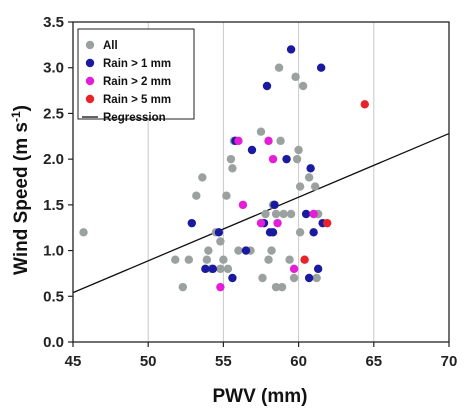  I want to click on y-axis-title-end: ), so click(21, 108).